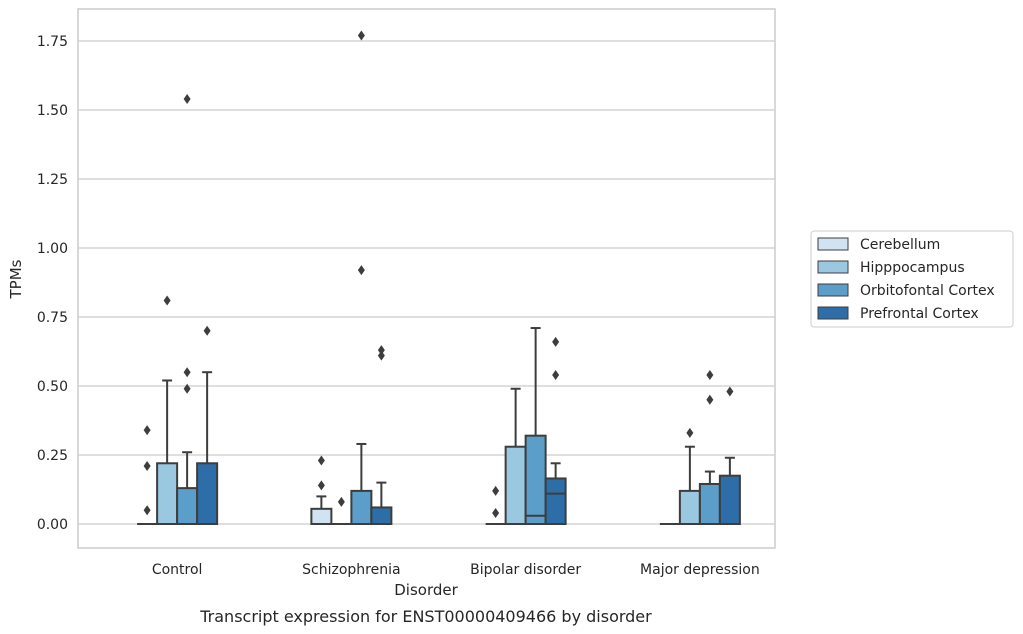  Describe the element at coordinates (919, 314) in the screenshot. I see `legend-label: Prefrontal Cortex` at that location.